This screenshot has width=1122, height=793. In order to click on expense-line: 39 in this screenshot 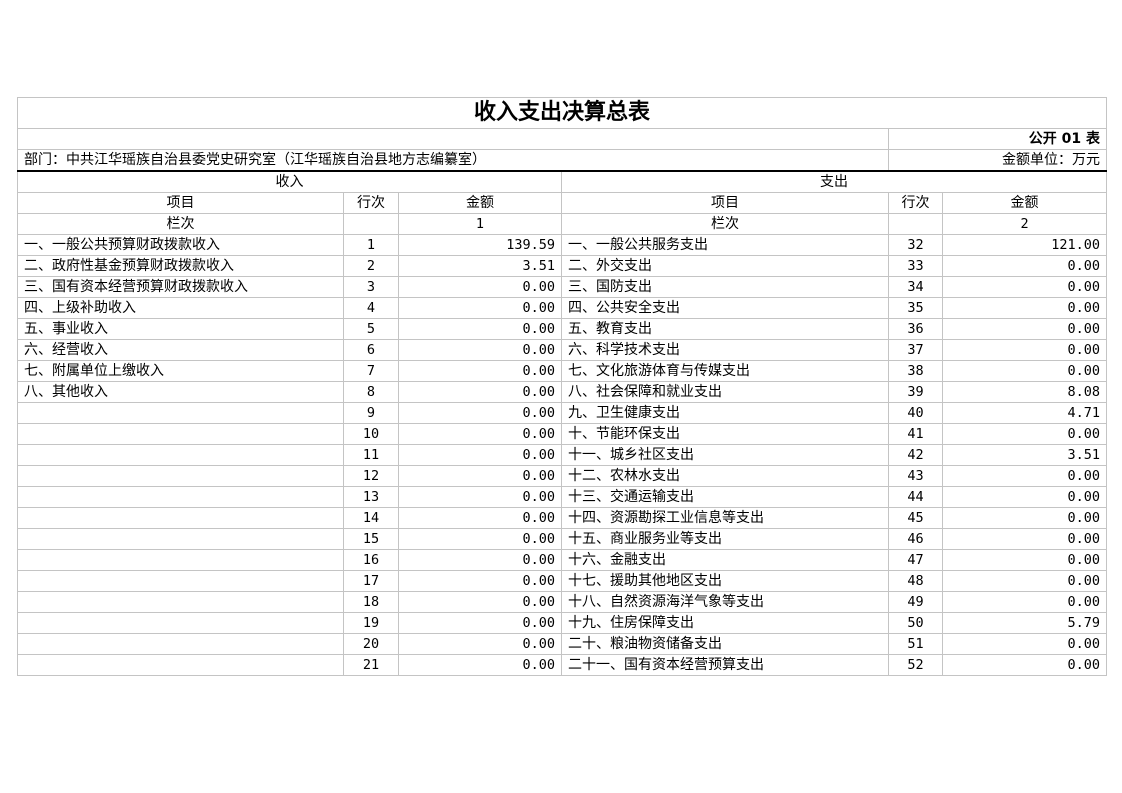, I will do `click(915, 392)`.